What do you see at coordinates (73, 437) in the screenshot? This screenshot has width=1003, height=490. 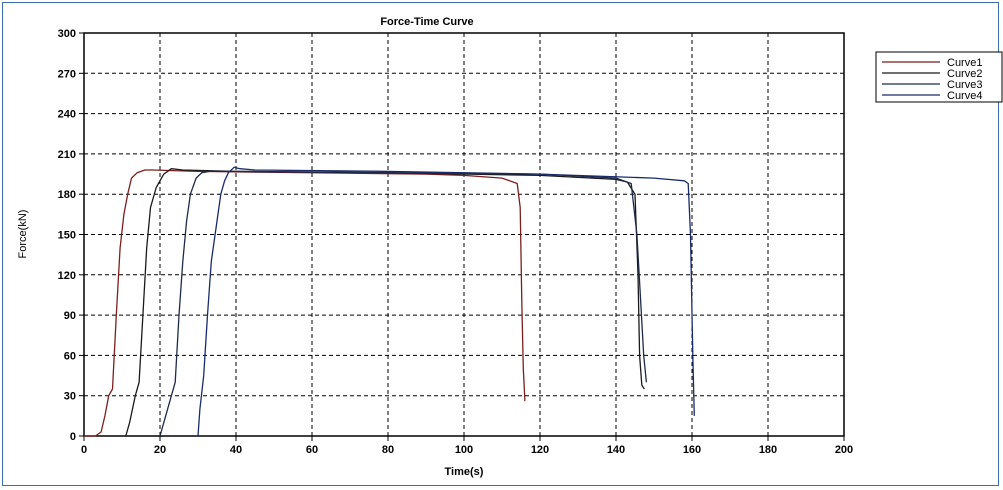 I see `y-tick-label: 0` at bounding box center [73, 437].